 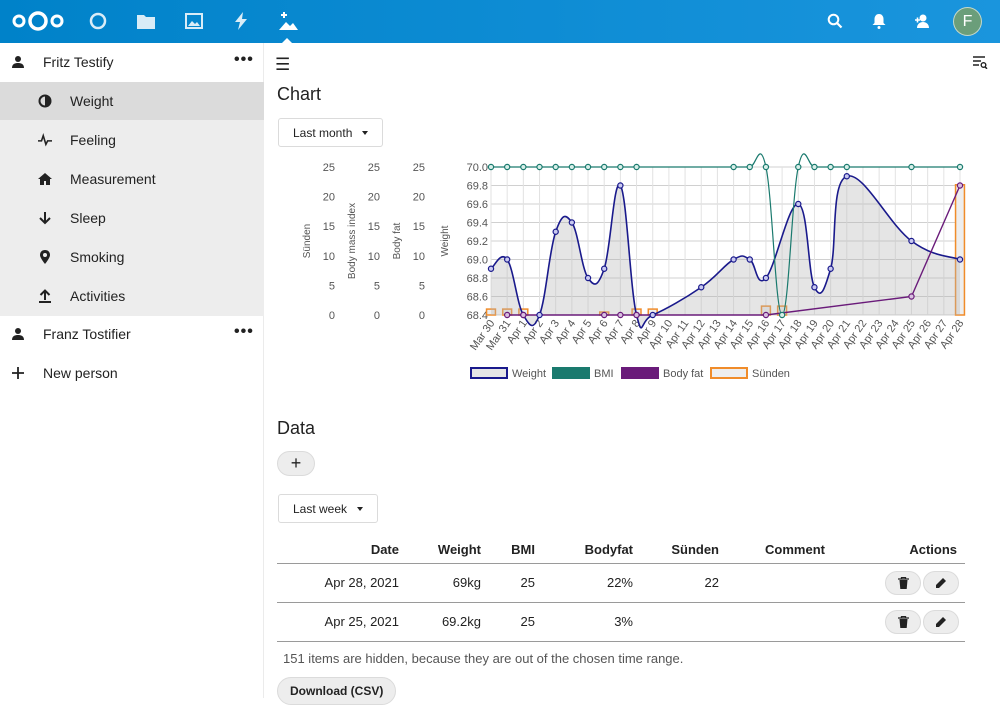 What do you see at coordinates (342, 550) in the screenshot?
I see `col-date: Date` at bounding box center [342, 550].